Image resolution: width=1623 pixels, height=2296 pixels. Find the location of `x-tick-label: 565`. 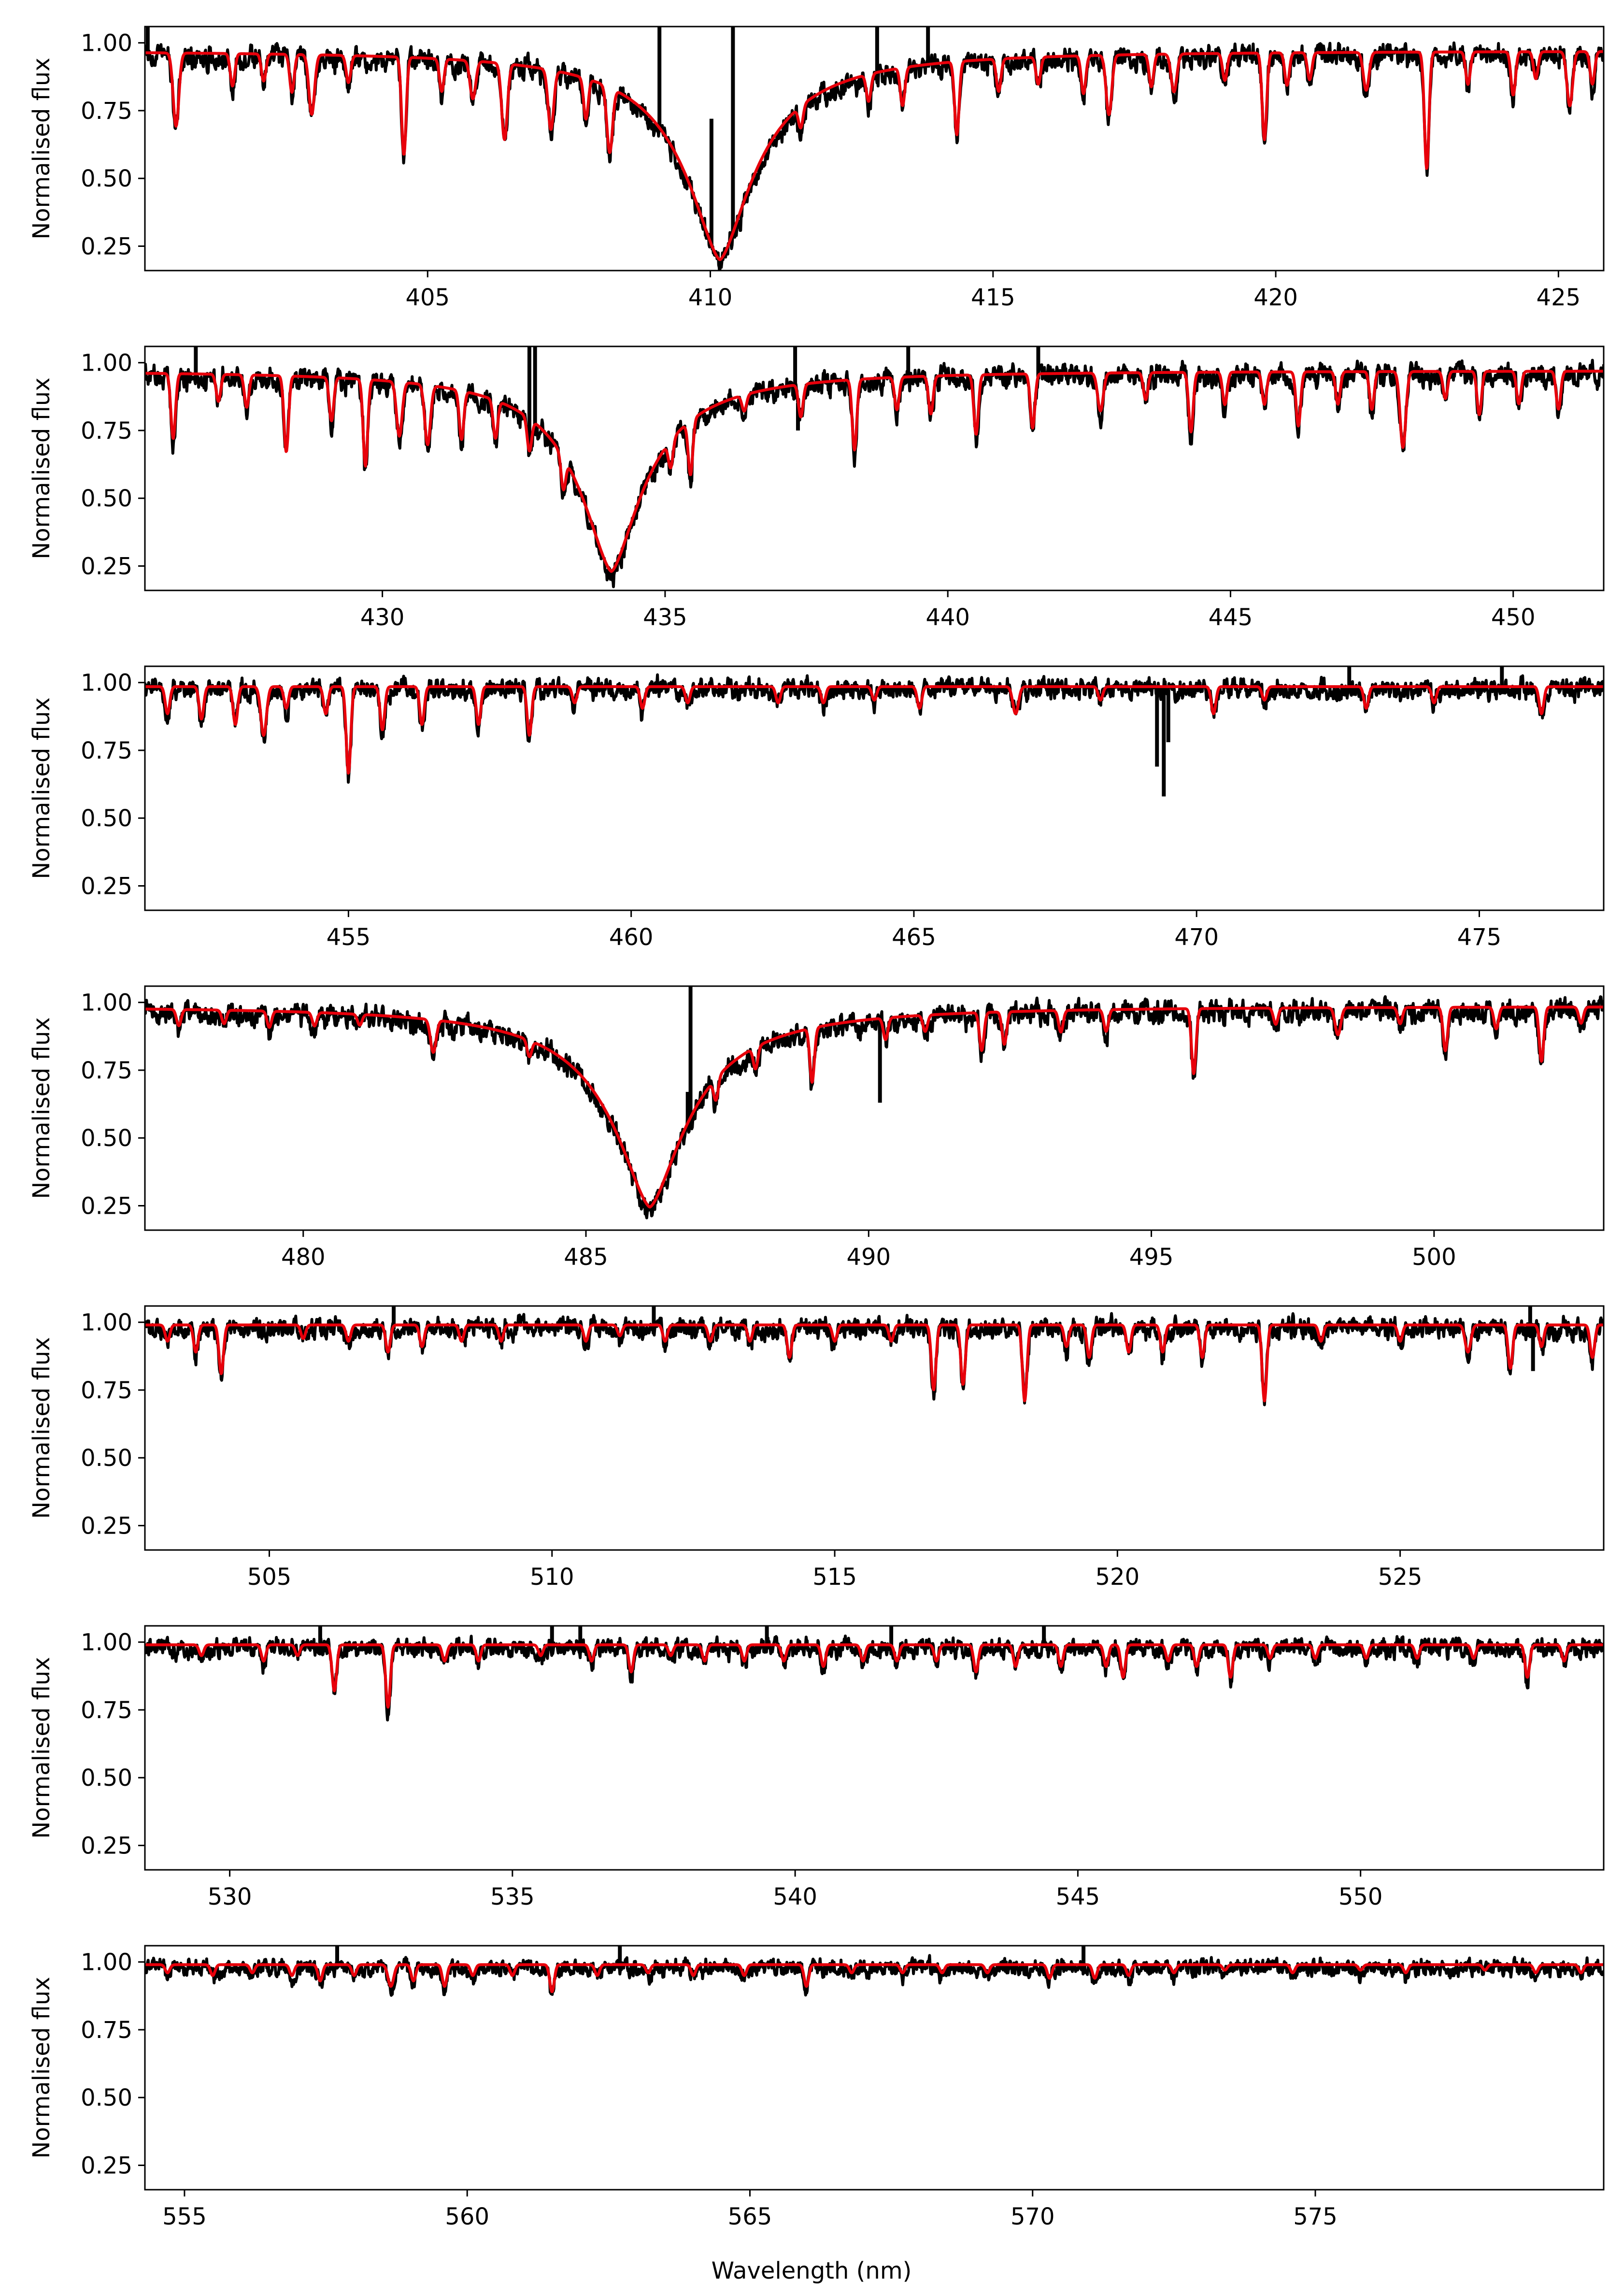

x-tick-label: 565 is located at coordinates (750, 2216).